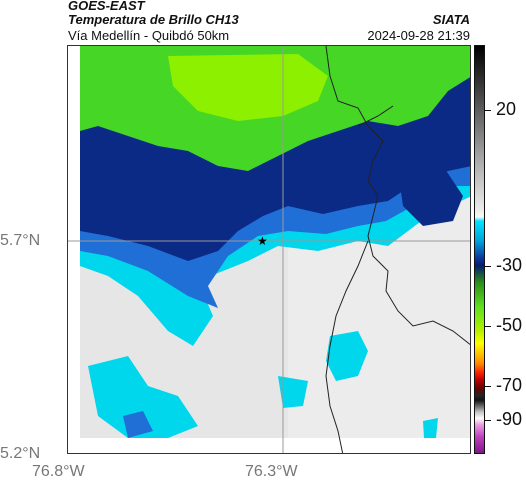 The height and width of the screenshot is (491, 526). Describe the element at coordinates (293, 392) in the screenshot. I see `cyan-patch-south` at that location.